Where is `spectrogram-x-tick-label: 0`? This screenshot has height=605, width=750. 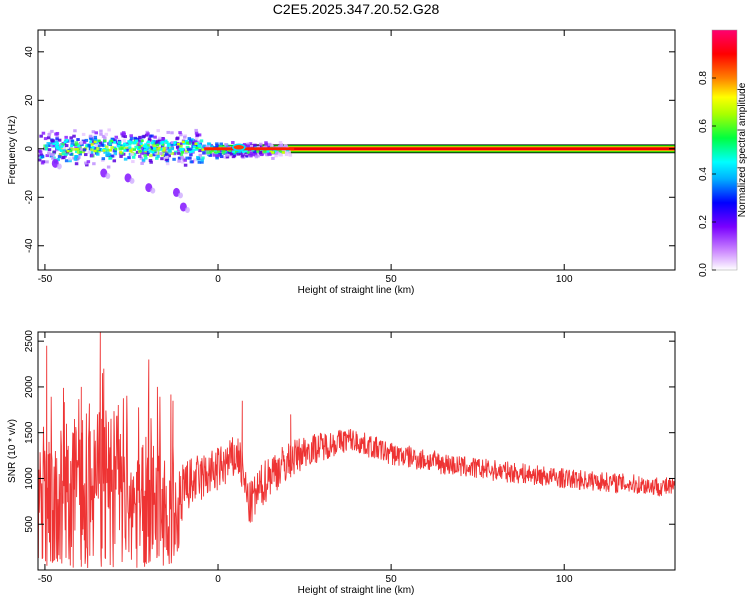
spectrogram-x-tick-label: 0 is located at coordinates (218, 279).